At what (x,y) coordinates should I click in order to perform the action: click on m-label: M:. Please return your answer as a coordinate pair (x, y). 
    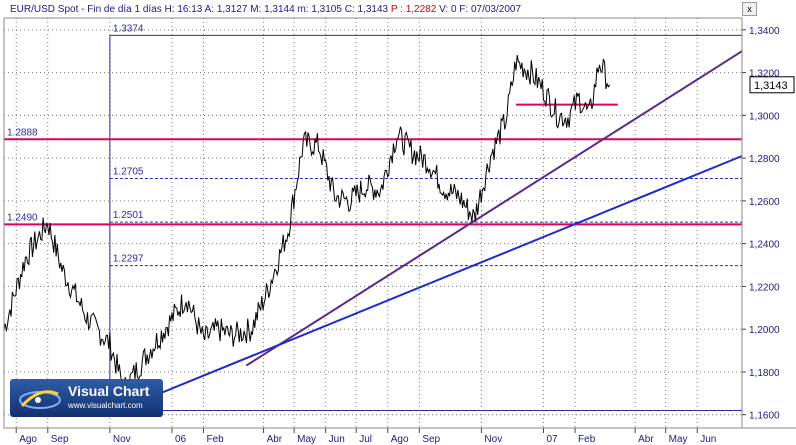
    Looking at the image, I should click on (255, 9).